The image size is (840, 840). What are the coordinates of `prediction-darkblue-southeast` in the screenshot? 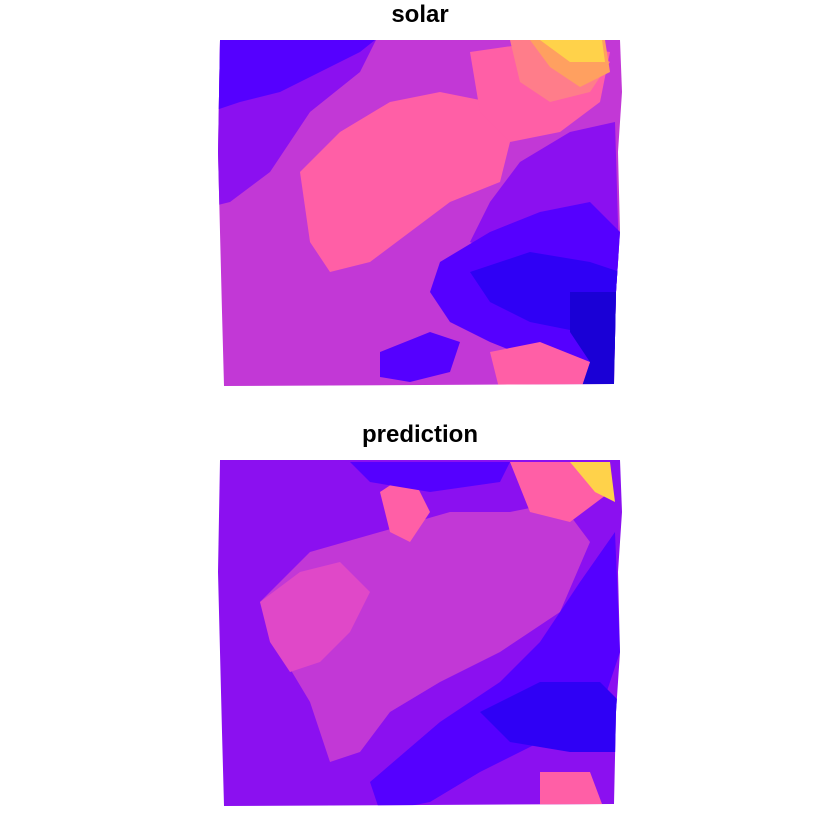 It's located at (550, 717).